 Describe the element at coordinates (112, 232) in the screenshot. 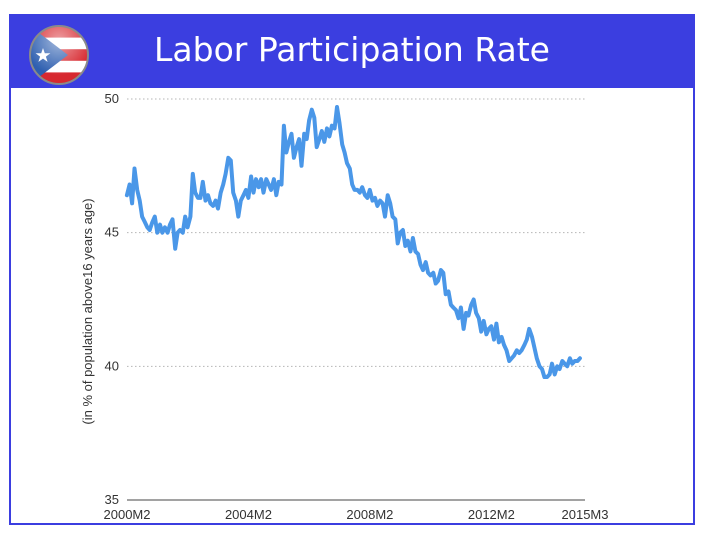

I see `y-tick-label: 45` at that location.